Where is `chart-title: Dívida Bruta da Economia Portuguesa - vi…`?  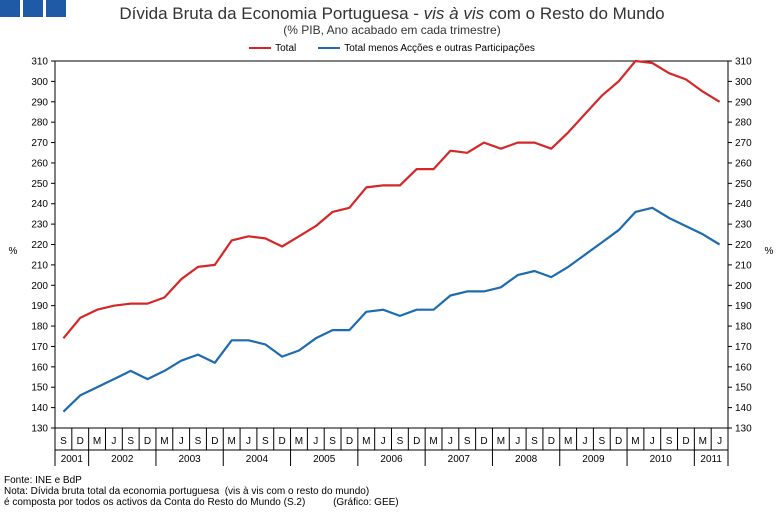
chart-title: Dívida Bruta da Economia Portuguesa - vi… is located at coordinates (392, 13).